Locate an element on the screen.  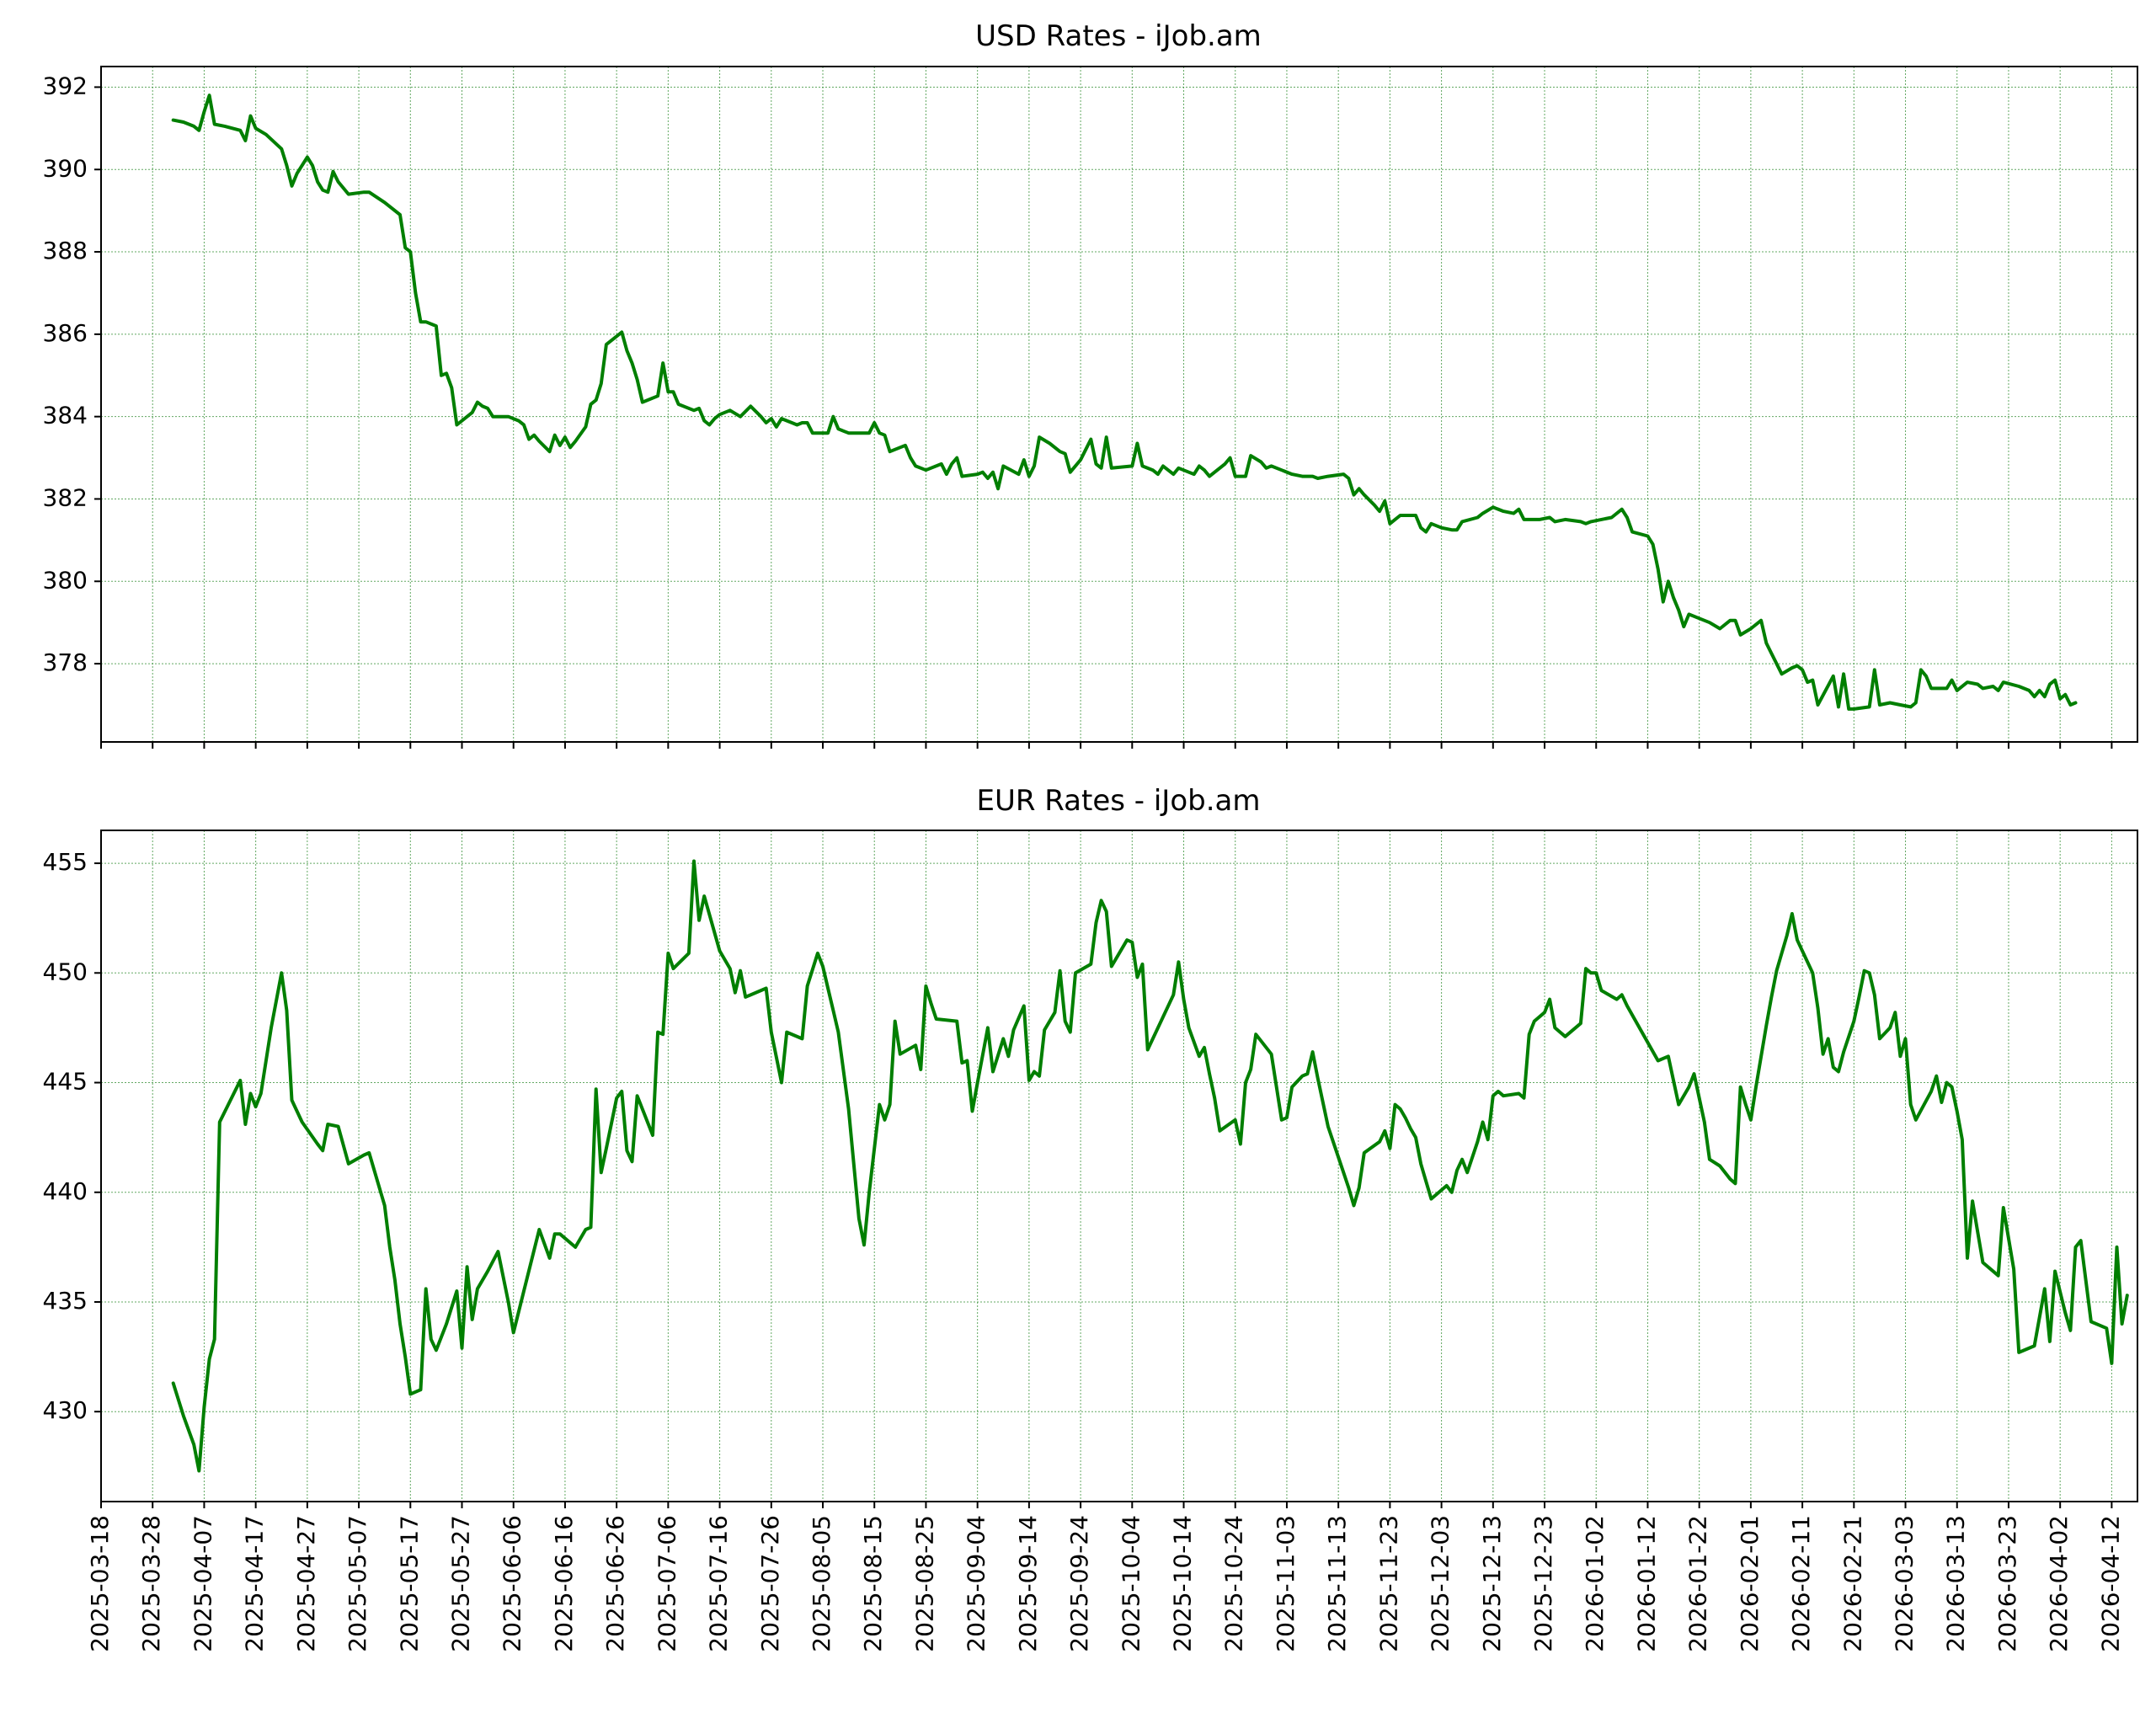
usd-y-tick-label: 386 is located at coordinates (65, 333).